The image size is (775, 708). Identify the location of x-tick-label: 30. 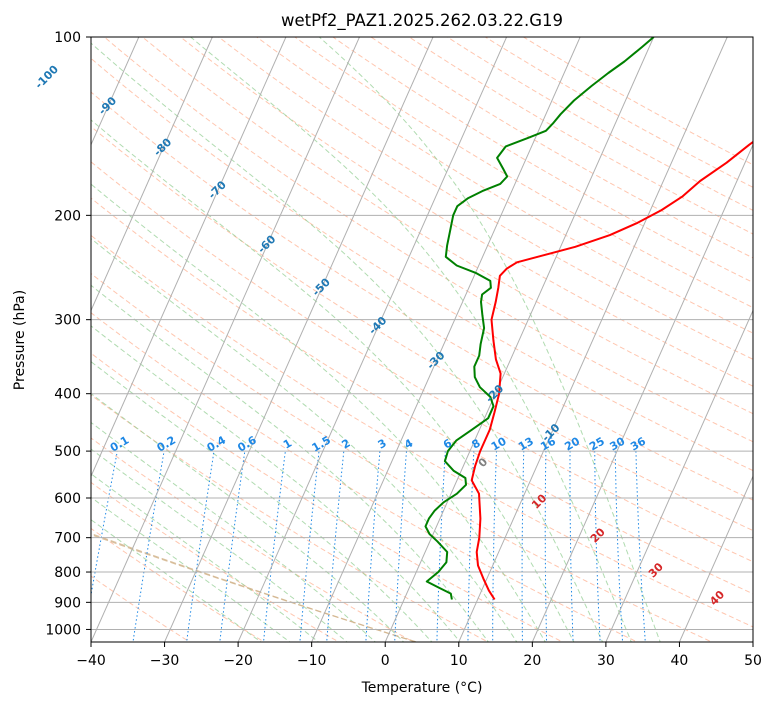
(606, 661).